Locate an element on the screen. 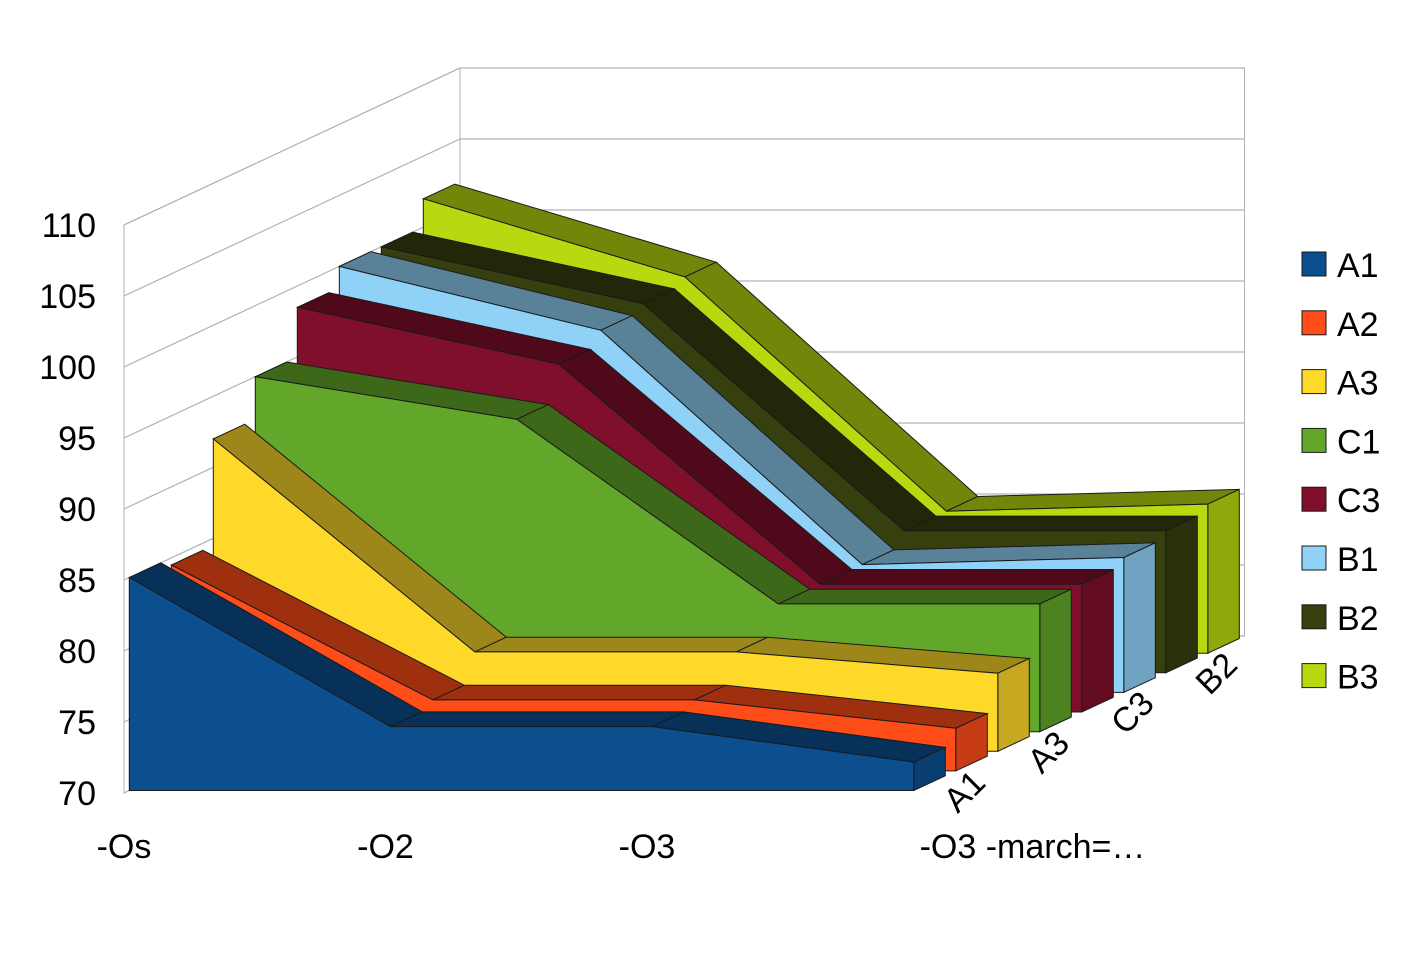 The width and height of the screenshot is (1416, 966). legend-item-b3: B3 is located at coordinates (1340, 678).